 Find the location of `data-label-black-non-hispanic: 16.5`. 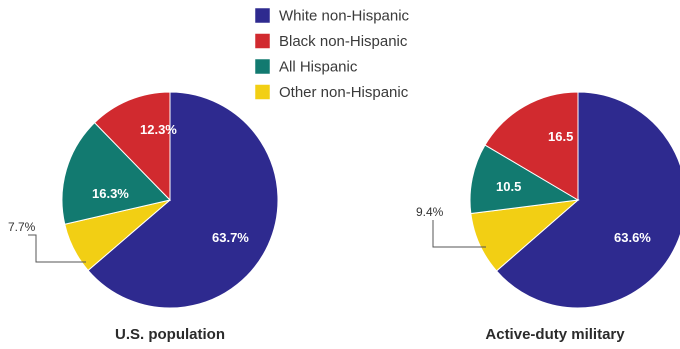

data-label-black-non-hispanic: 16.5 is located at coordinates (560, 136).